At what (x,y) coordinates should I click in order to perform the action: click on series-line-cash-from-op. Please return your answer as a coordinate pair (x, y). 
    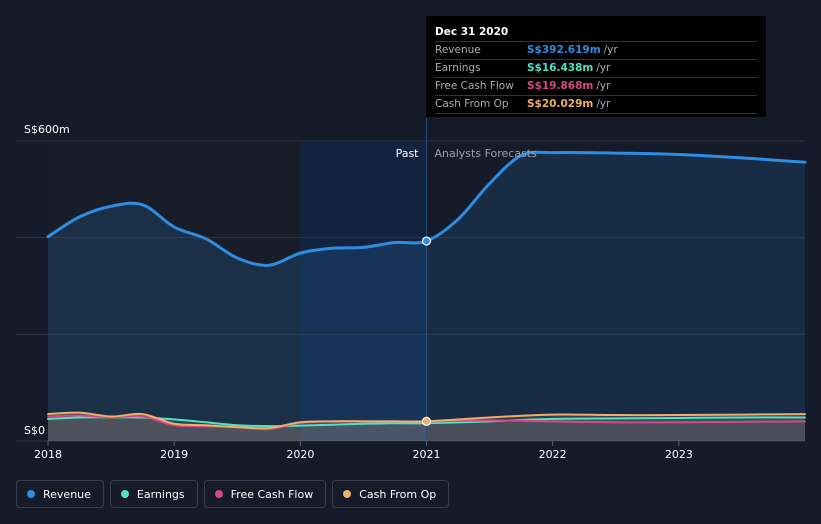
    Looking at the image, I should click on (426, 420).